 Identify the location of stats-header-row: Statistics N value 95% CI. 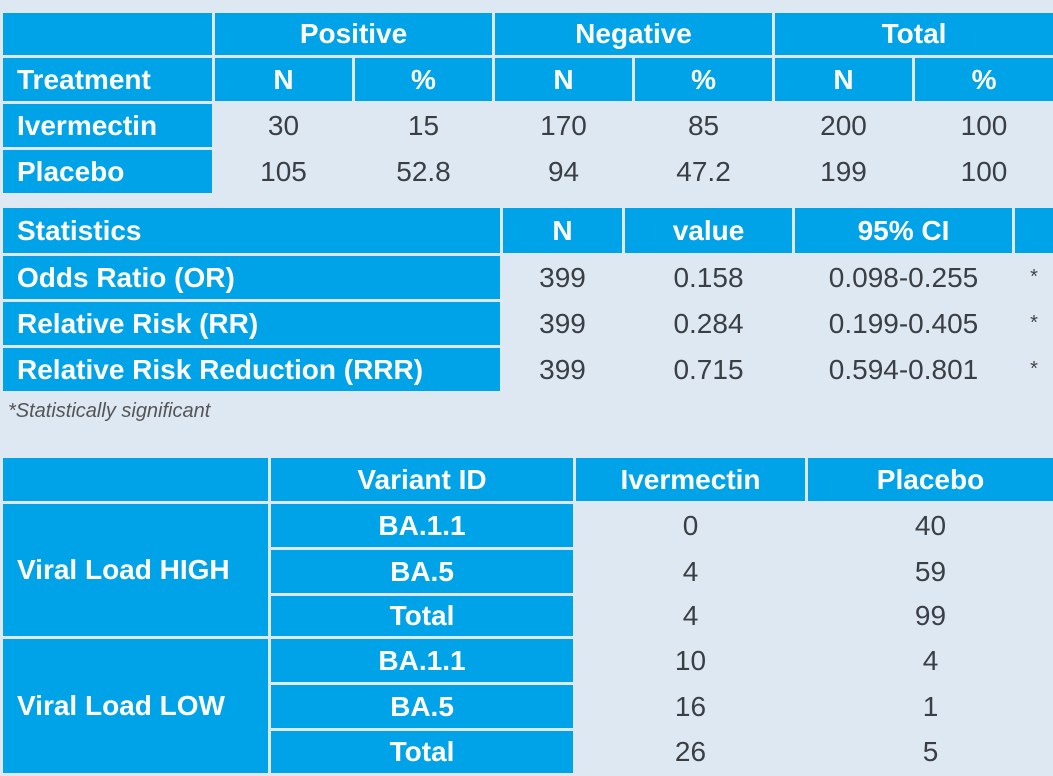
(527, 231).